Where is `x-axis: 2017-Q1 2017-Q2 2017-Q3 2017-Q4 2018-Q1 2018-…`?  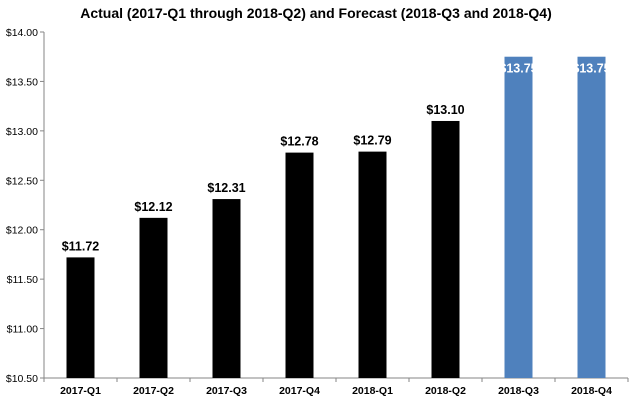
x-axis: 2017-Q1 2017-Q2 2017-Q3 2017-Q4 2018-Q1 2018-… is located at coordinates (336, 387).